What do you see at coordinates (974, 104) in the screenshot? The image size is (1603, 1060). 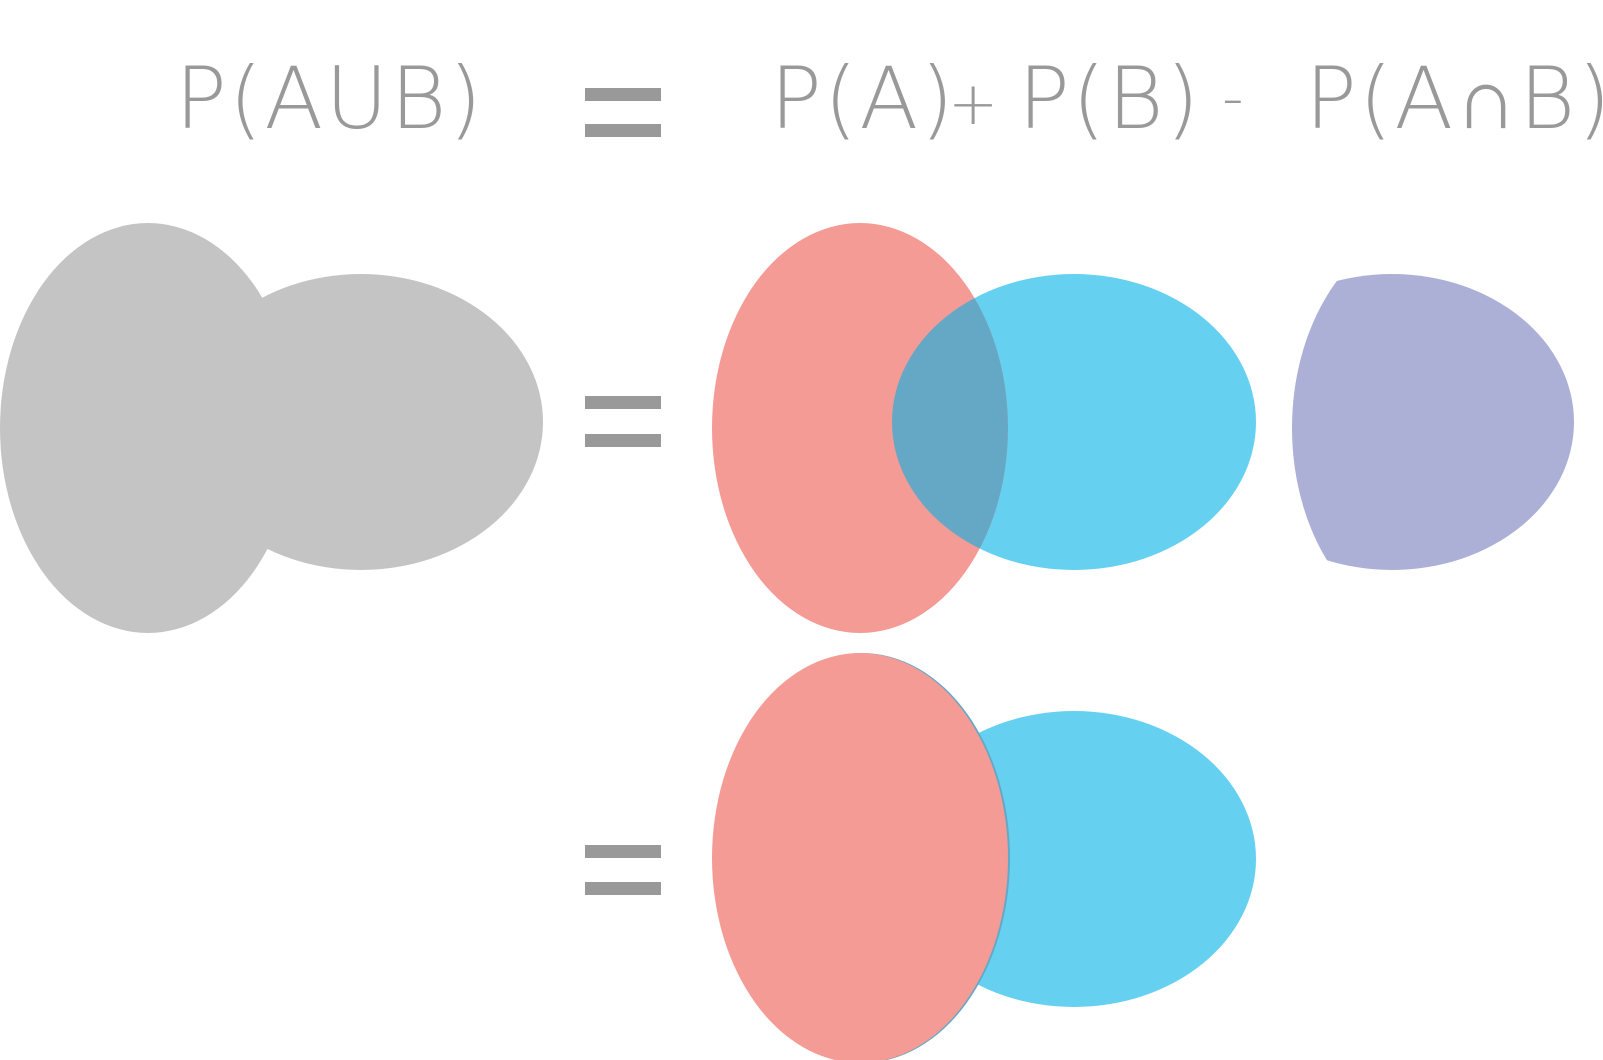 I see `formula-plus: +` at bounding box center [974, 104].